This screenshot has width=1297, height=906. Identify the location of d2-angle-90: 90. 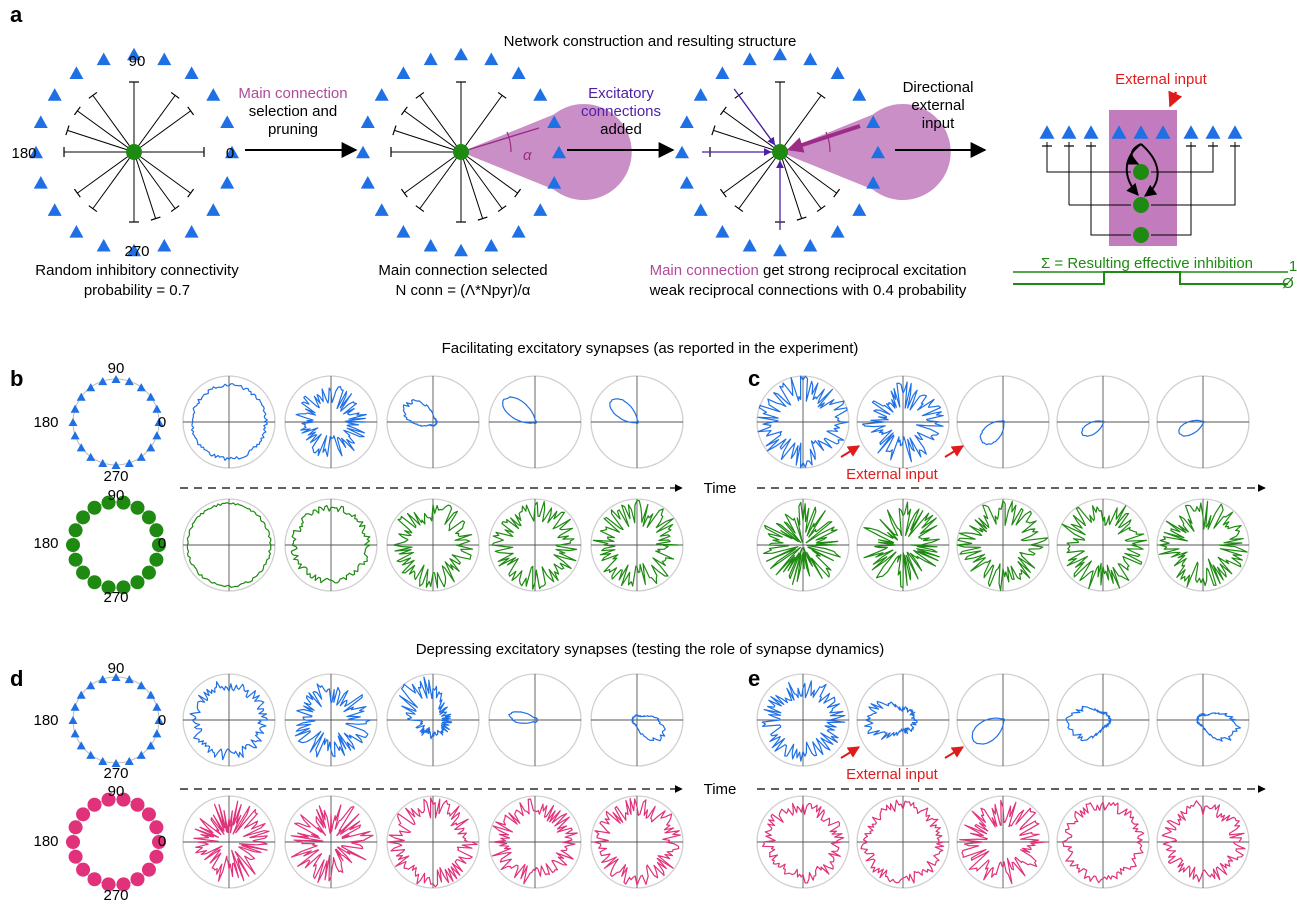
(116, 791).